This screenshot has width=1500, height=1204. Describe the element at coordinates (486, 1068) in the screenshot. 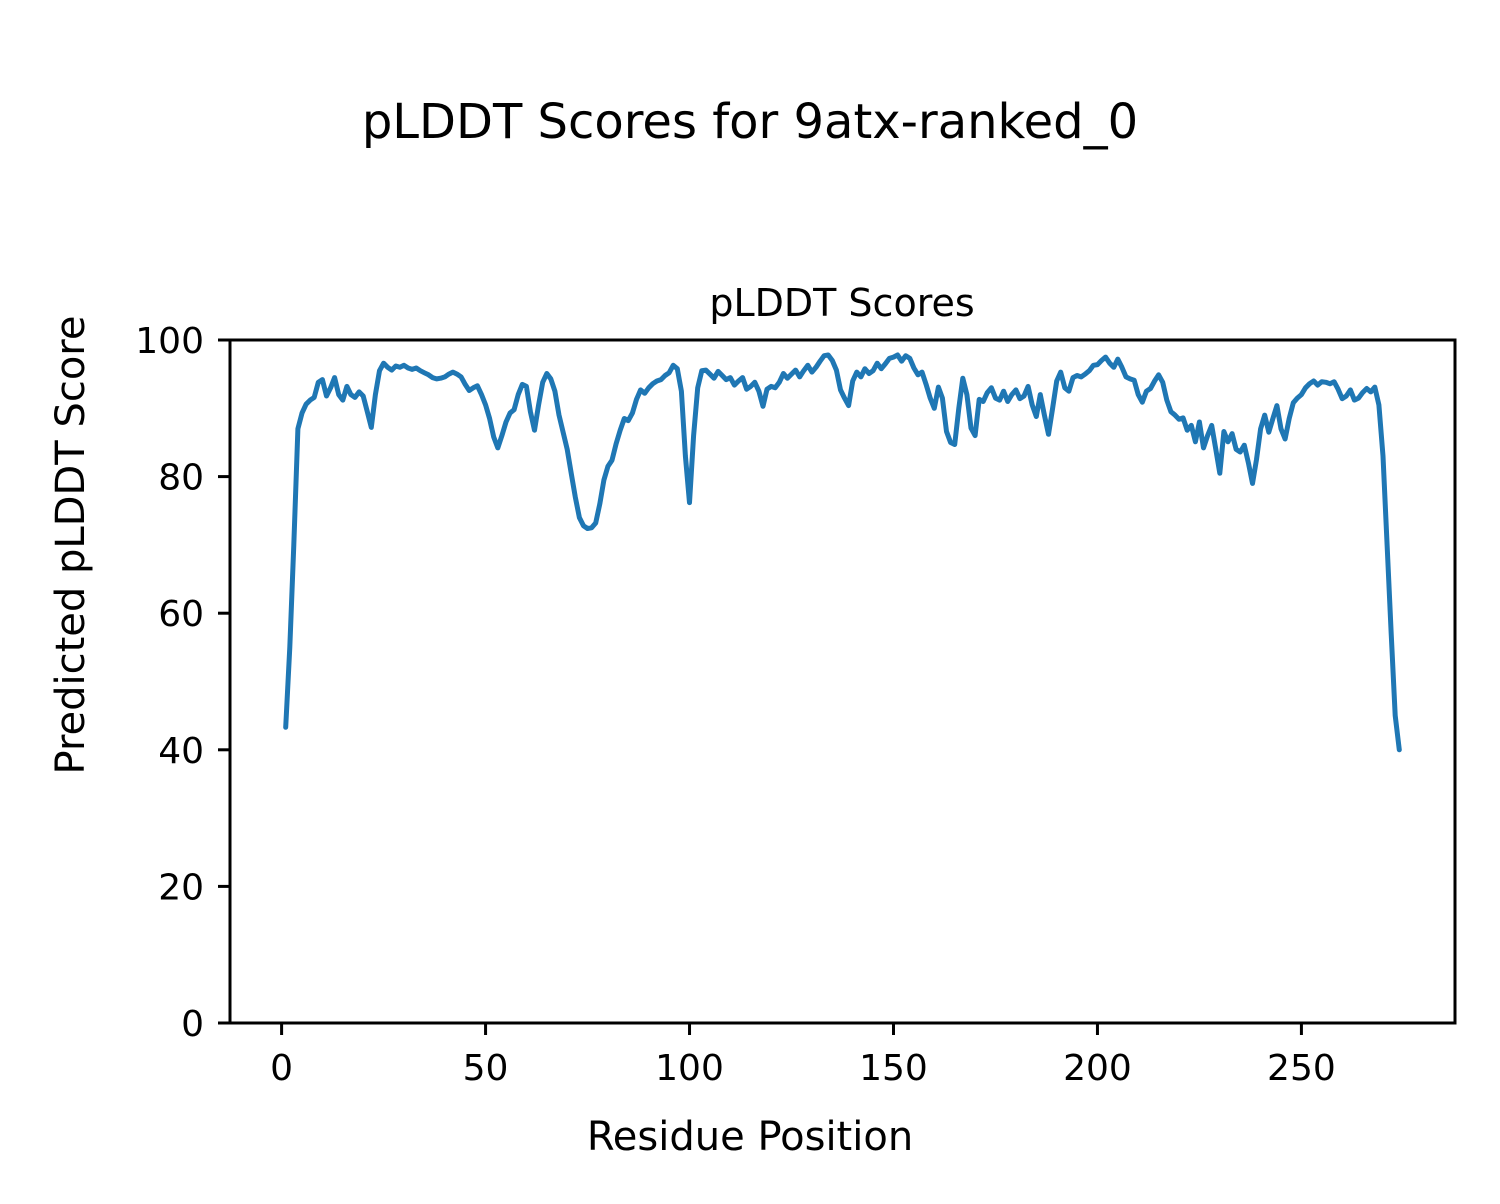

I see `x-tick-label: 50` at that location.